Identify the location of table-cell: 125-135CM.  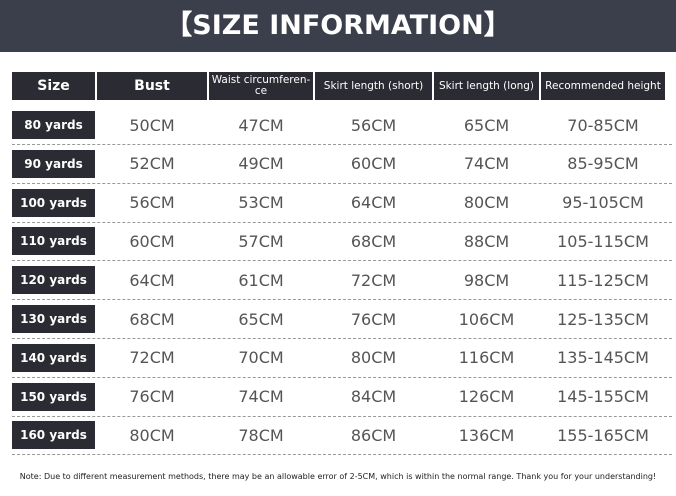
(603, 319).